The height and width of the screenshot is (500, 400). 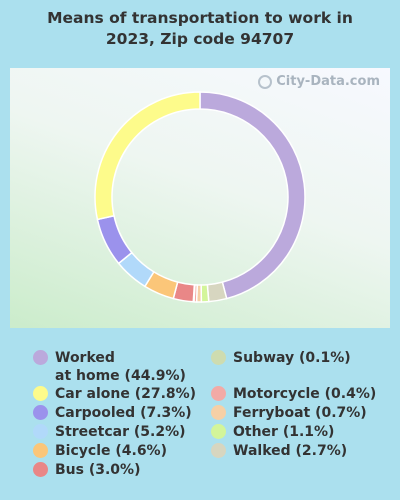 I want to click on legend-label: Streetcar (5.2%), so click(x=120, y=432).